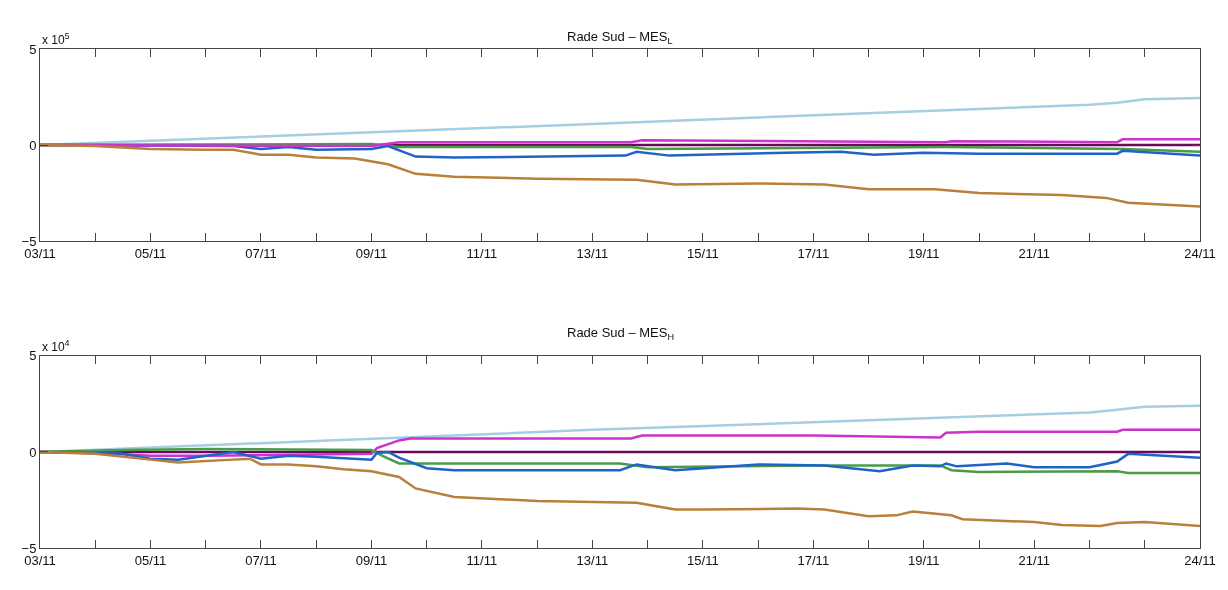  I want to click on text: x 10$^{4}$, so click(56, 346).